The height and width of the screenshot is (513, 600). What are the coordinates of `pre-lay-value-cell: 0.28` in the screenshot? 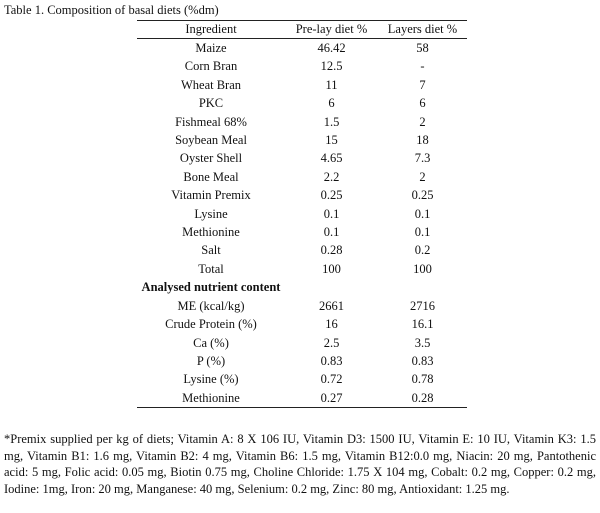 It's located at (331, 250).